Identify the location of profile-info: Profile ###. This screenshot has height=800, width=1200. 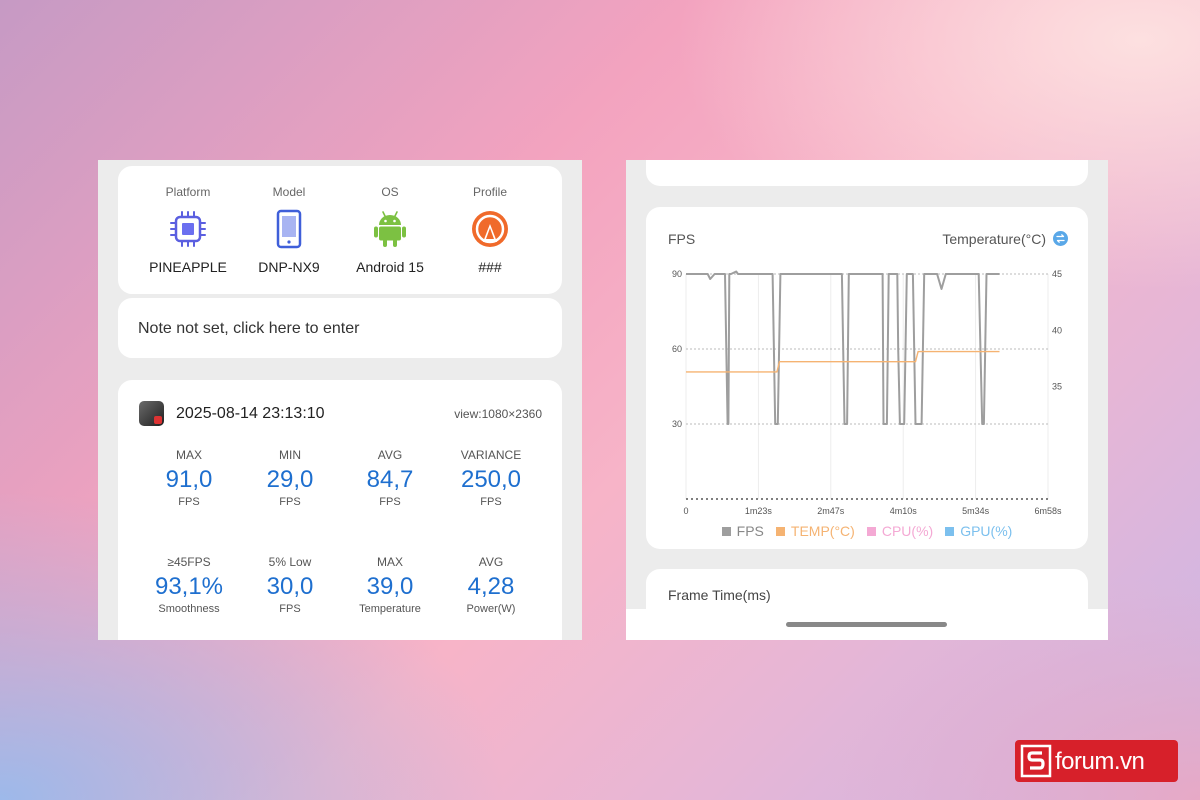
(490, 220).